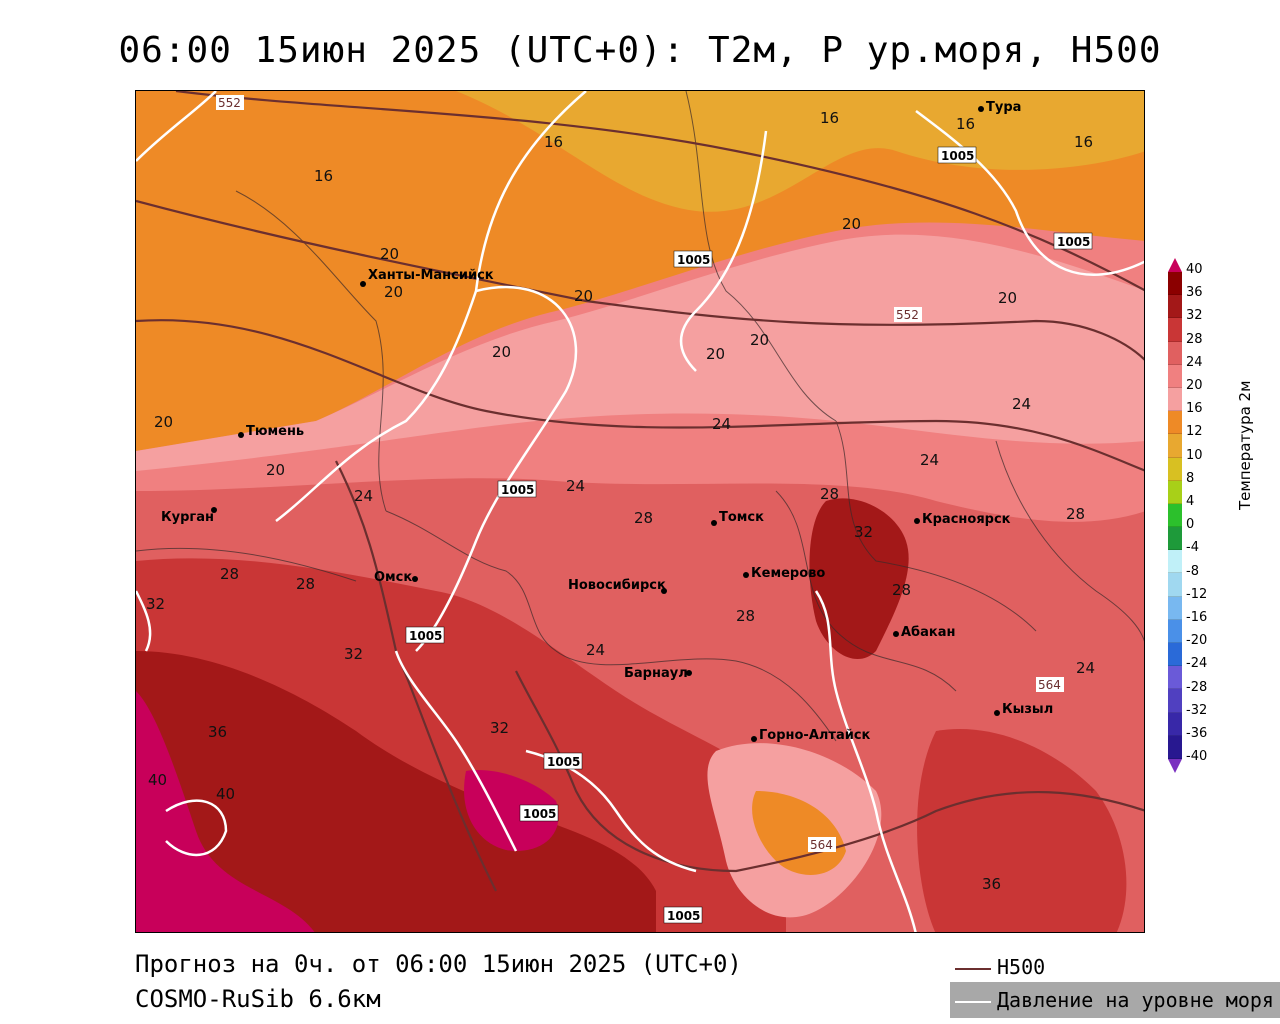 The width and height of the screenshot is (1280, 1024). What do you see at coordinates (973, 1001) in the screenshot?
I see `slp-line-swatch` at bounding box center [973, 1001].